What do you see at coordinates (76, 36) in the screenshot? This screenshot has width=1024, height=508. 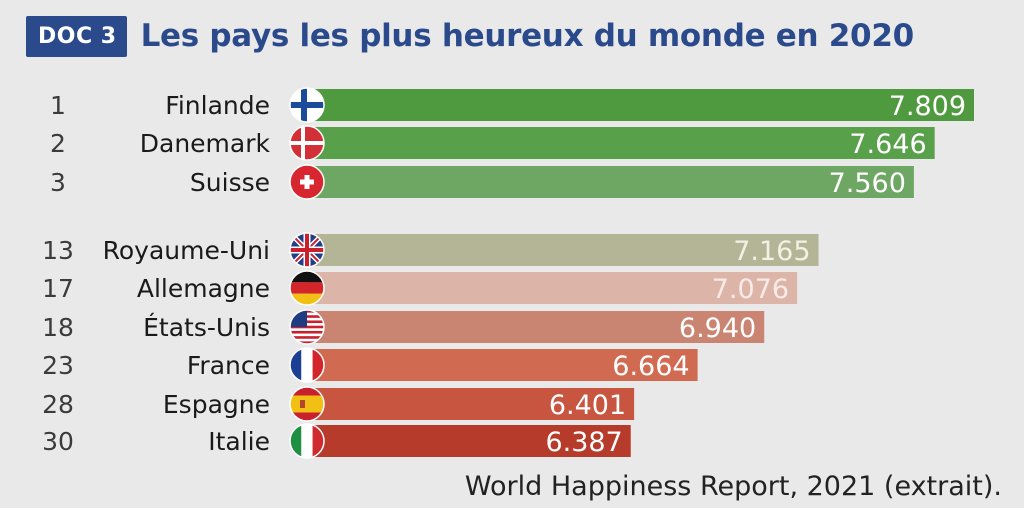 I see `doc-badge: DOC 3` at bounding box center [76, 36].